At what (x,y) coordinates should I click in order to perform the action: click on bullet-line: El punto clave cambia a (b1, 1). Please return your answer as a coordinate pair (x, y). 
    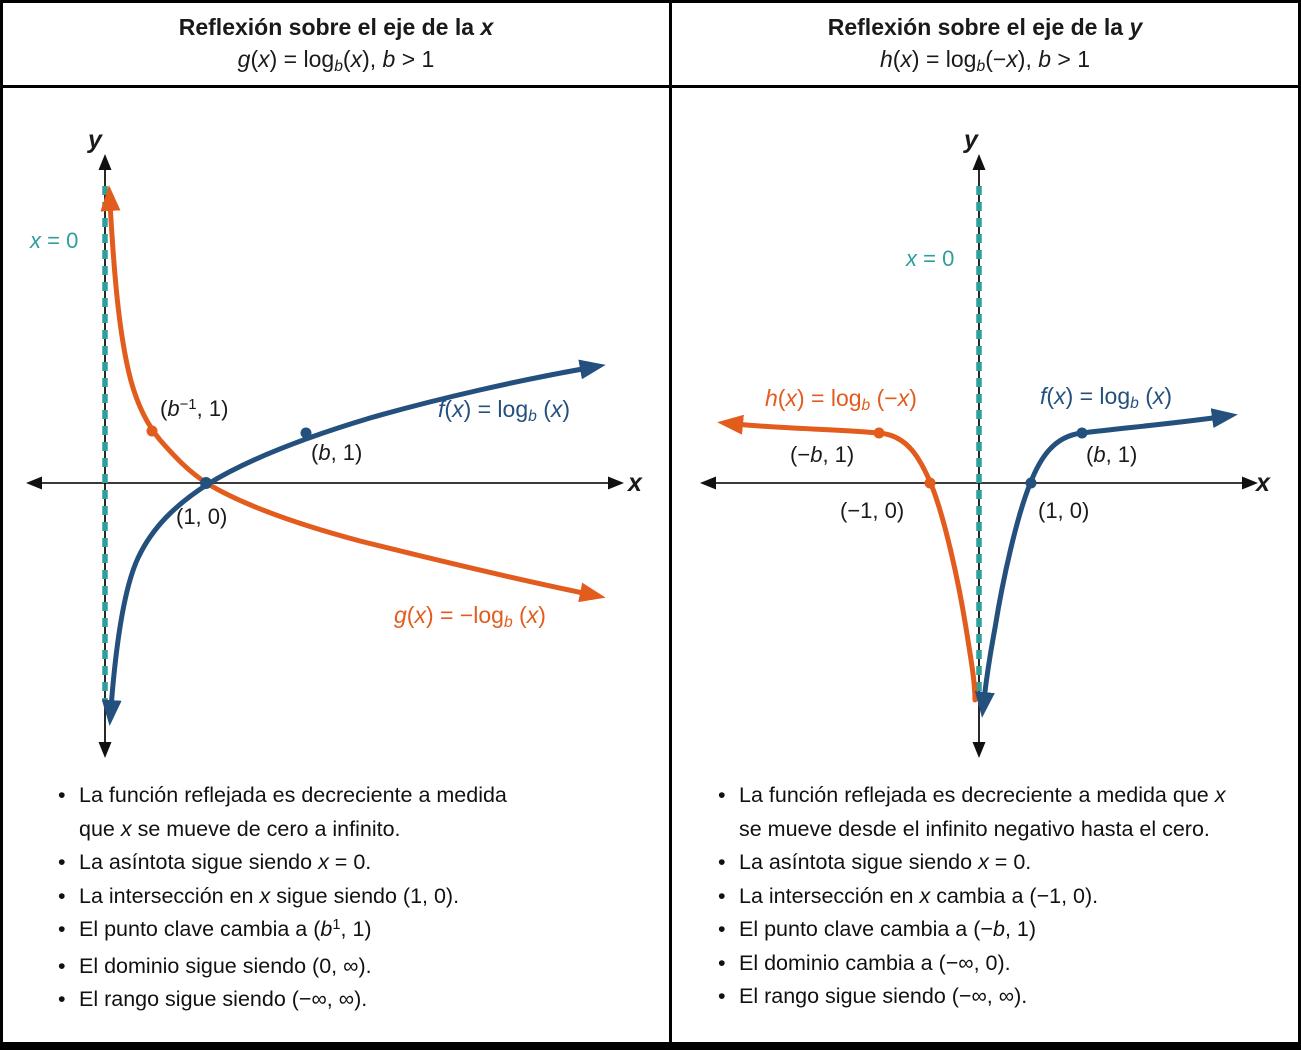
    Looking at the image, I should click on (364, 931).